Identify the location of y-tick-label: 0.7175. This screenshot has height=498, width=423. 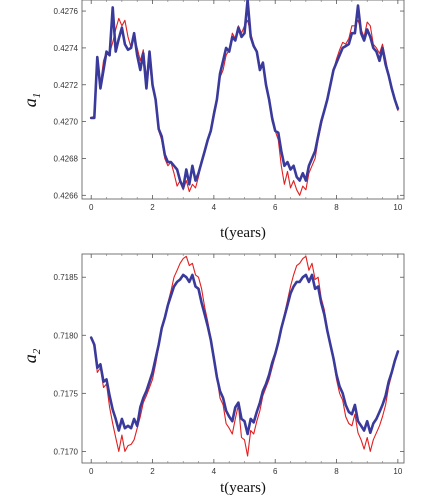
(66, 393).